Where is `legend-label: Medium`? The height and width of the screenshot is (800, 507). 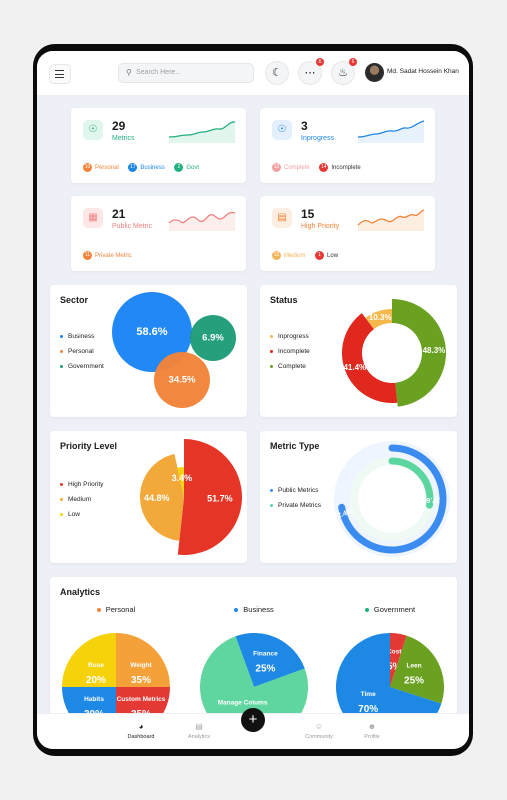 legend-label: Medium is located at coordinates (80, 499).